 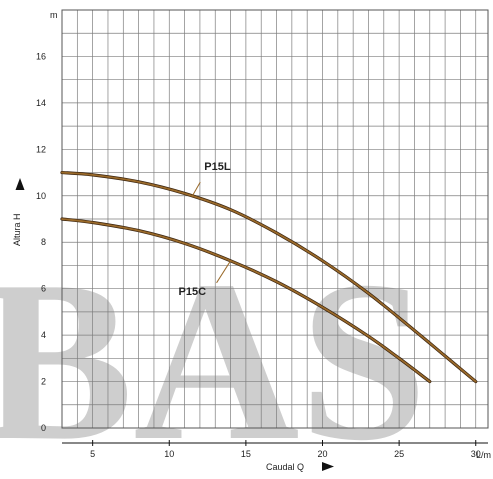 I want to click on y-tick-label: 2, so click(x=43, y=382).